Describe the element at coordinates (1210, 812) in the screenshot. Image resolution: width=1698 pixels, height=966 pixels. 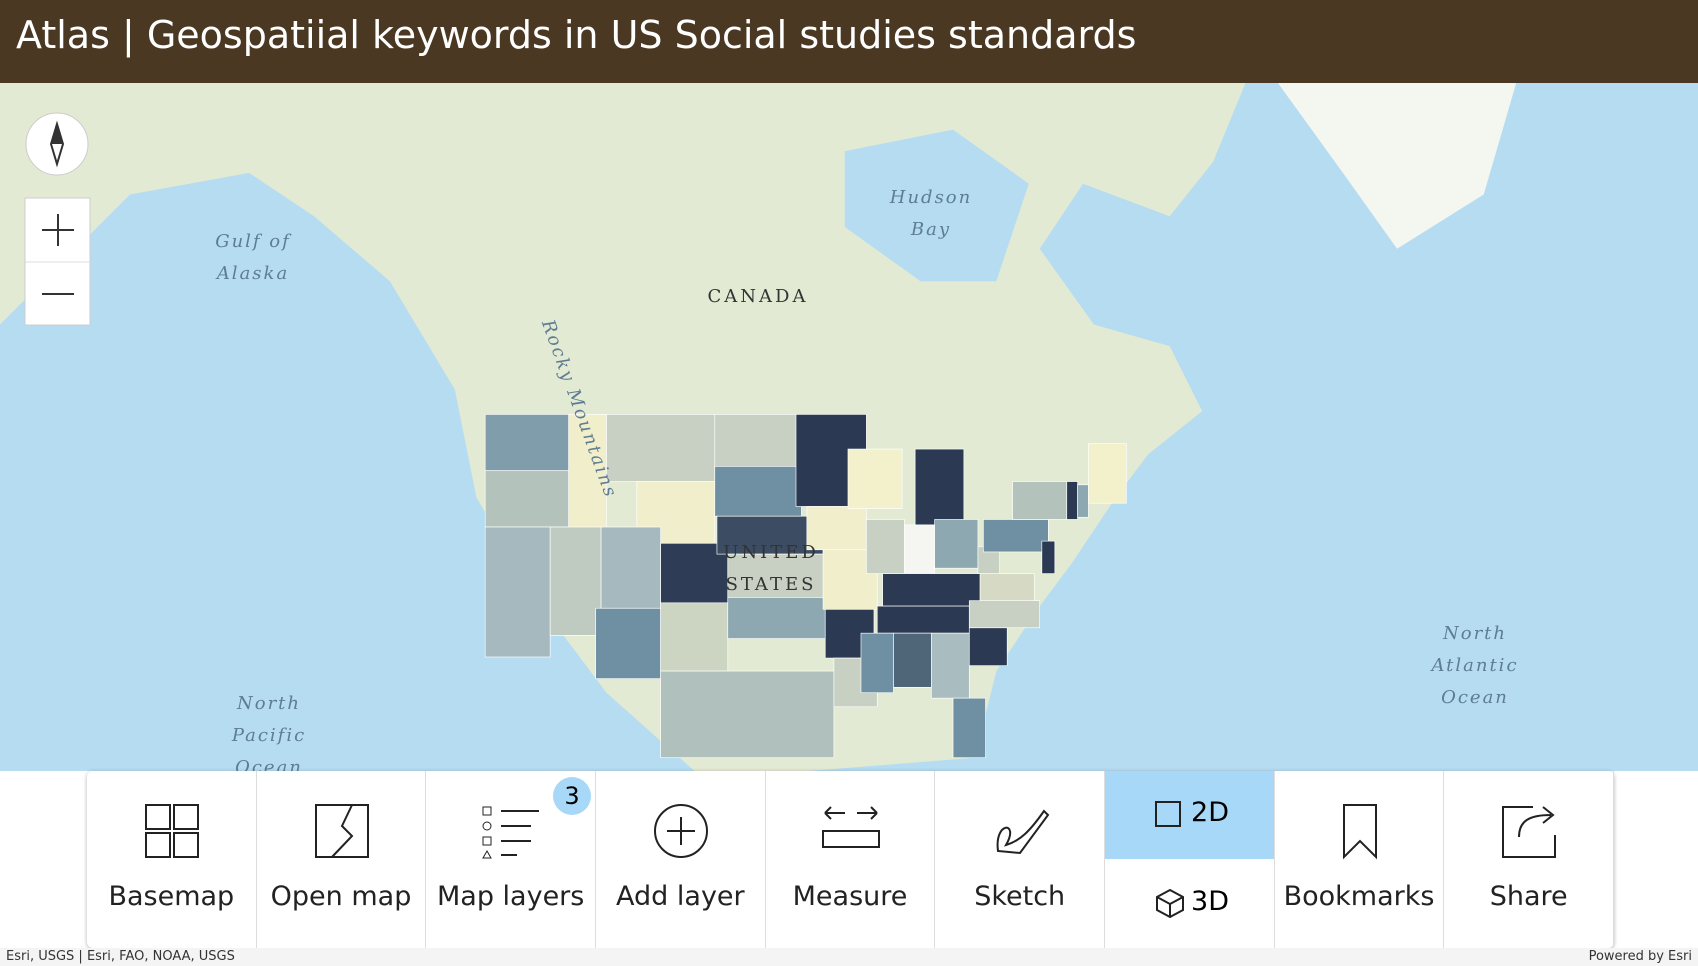
I see `button-label: 2D` at that location.